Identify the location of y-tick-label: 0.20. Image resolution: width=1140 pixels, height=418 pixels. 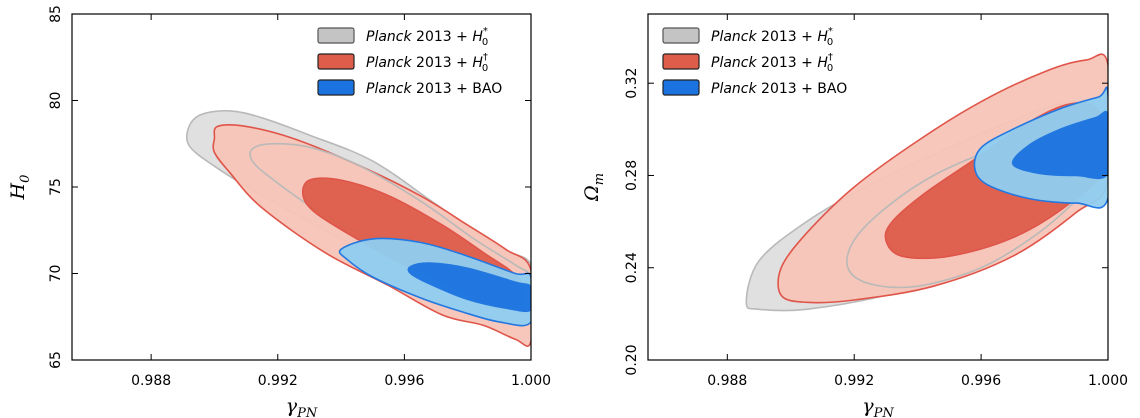
(632, 359).